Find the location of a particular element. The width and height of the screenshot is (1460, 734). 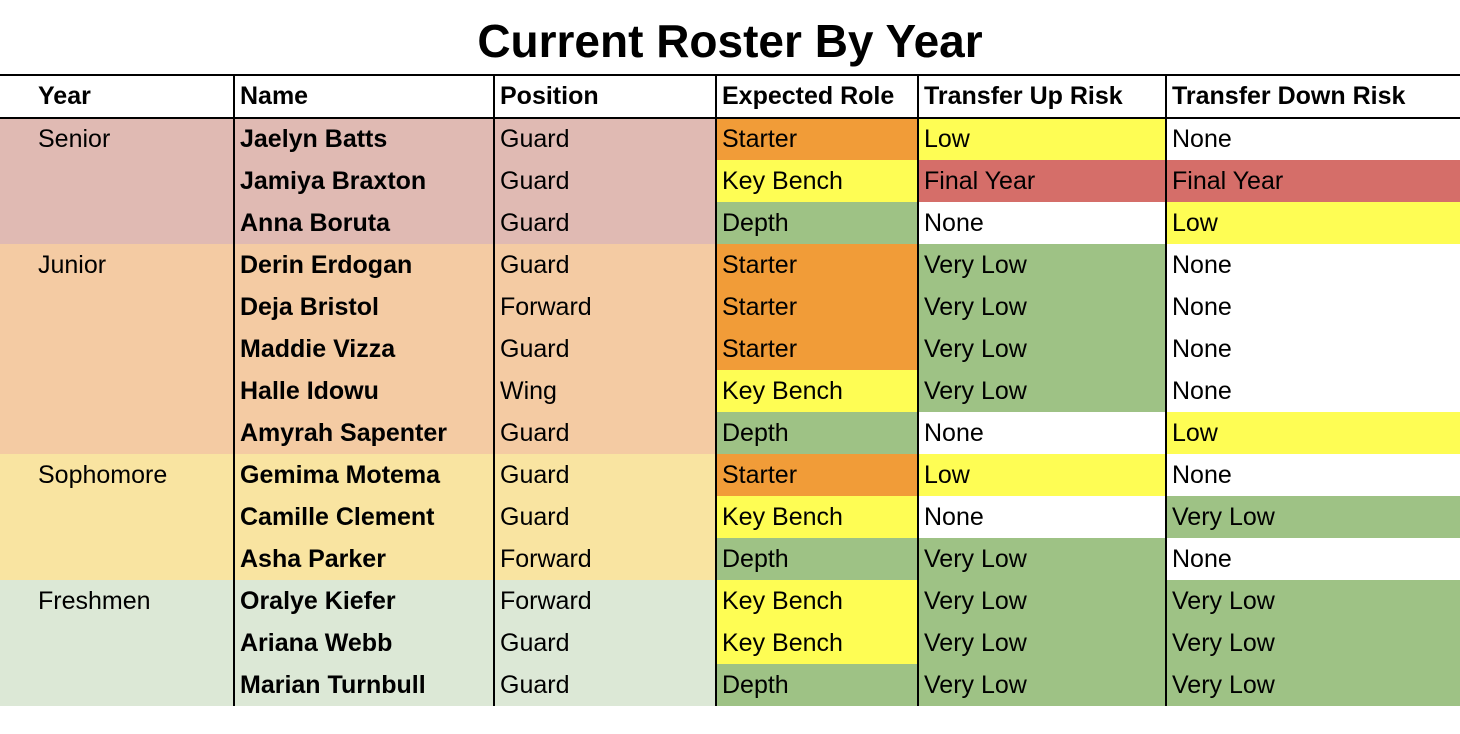

player-name: Jamiya Braxton is located at coordinates (333, 181).